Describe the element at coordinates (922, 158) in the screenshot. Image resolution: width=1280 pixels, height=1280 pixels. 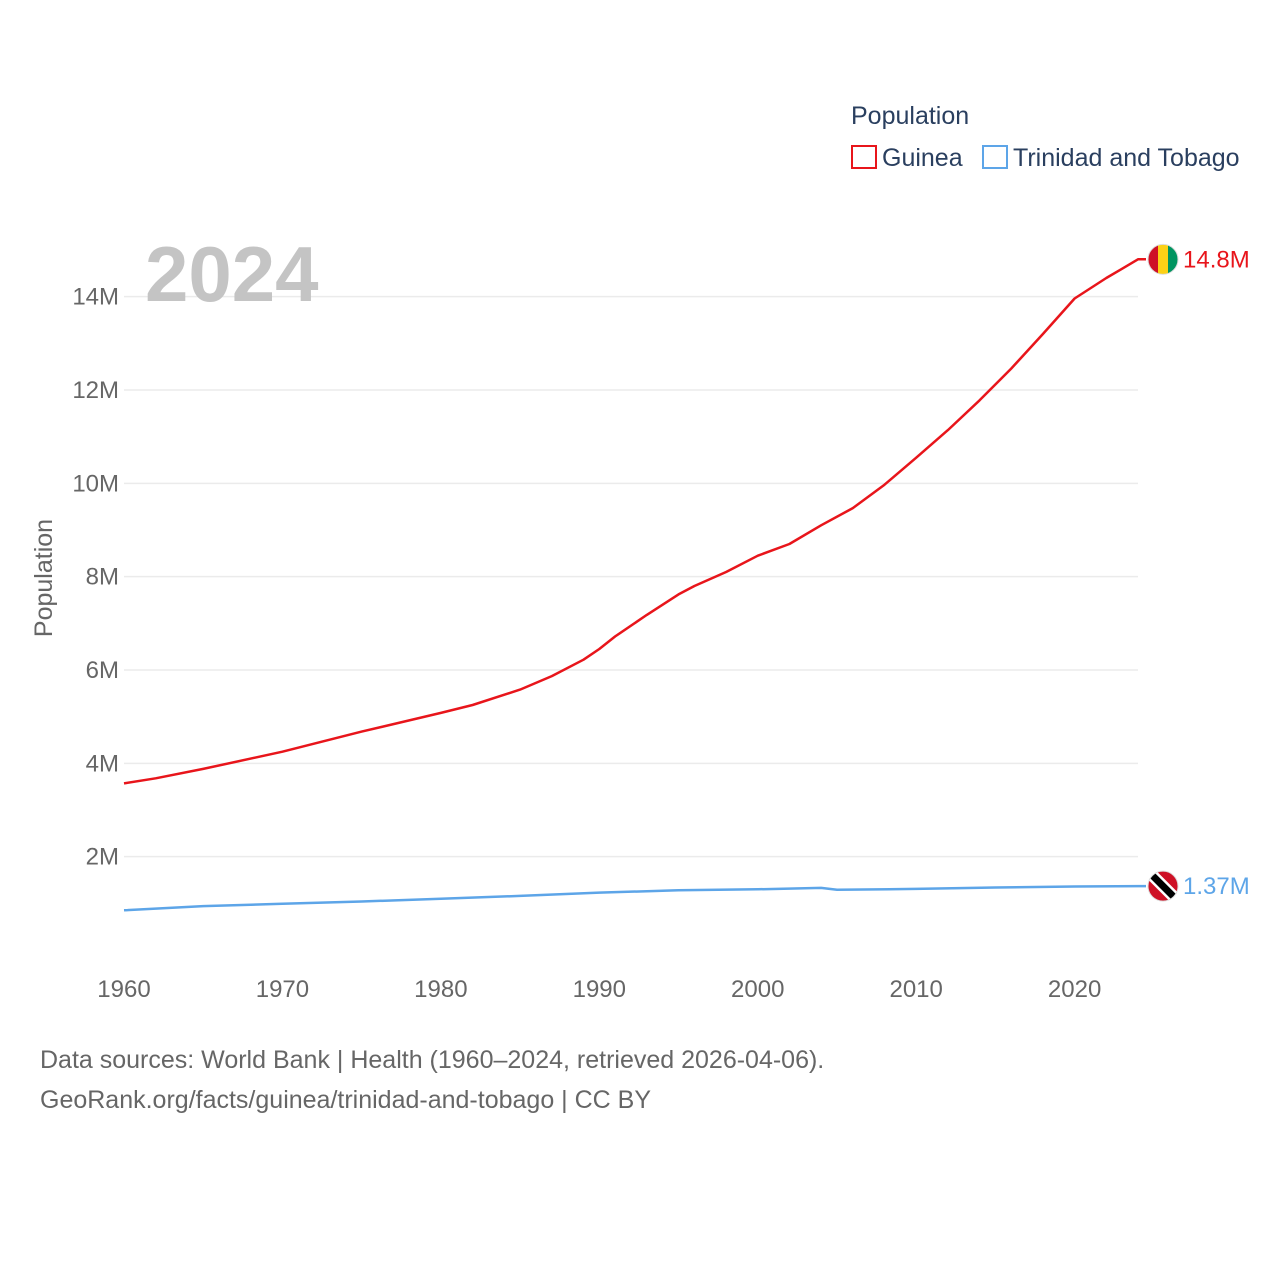
I see `legend-label-guinea: Guinea` at that location.